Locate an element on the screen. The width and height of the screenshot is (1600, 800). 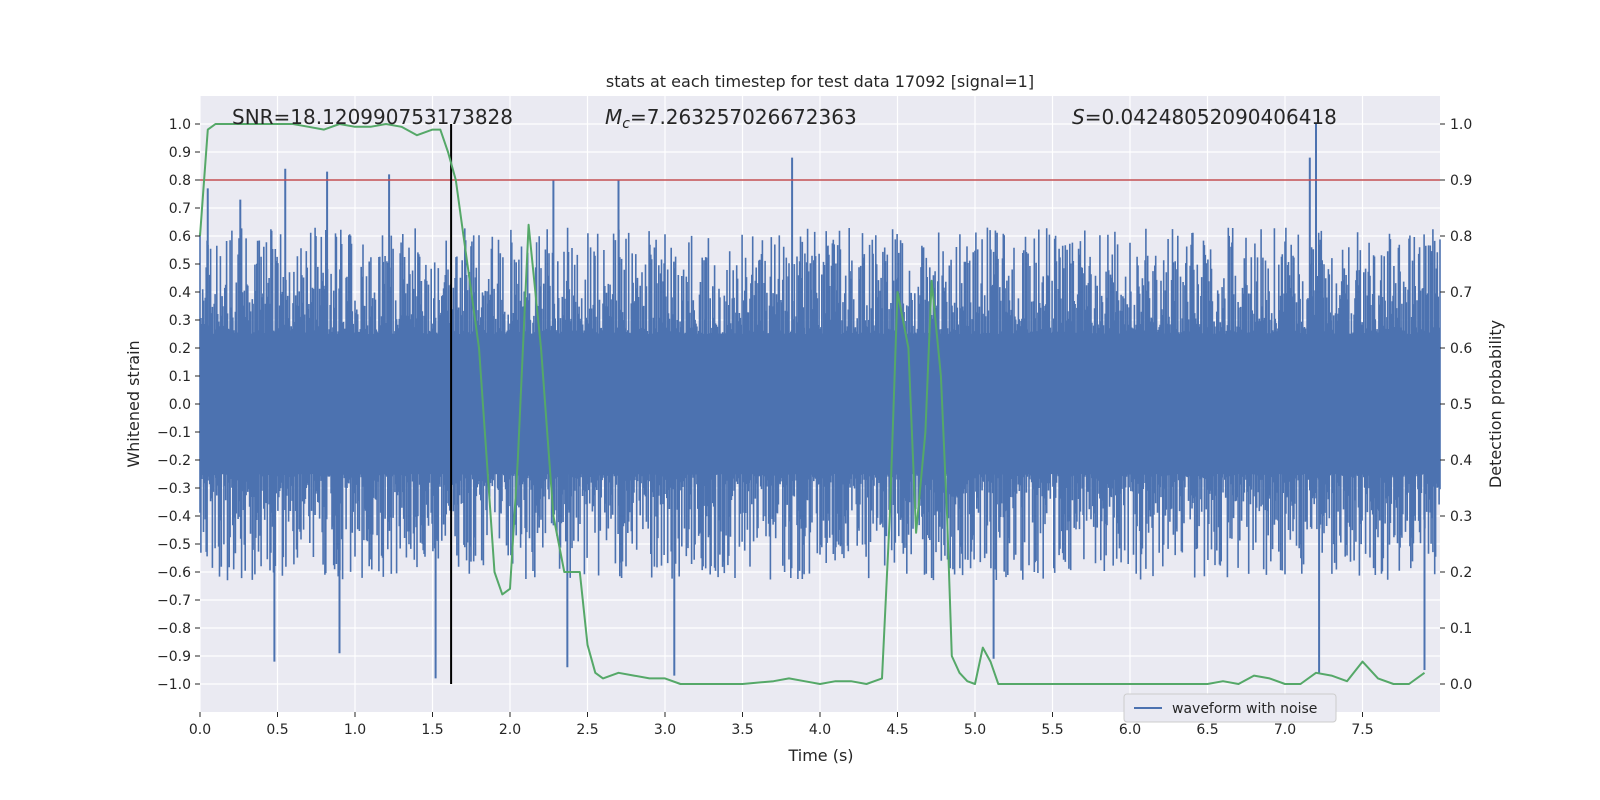
right-tick-label: 0.9 is located at coordinates (1461, 181).